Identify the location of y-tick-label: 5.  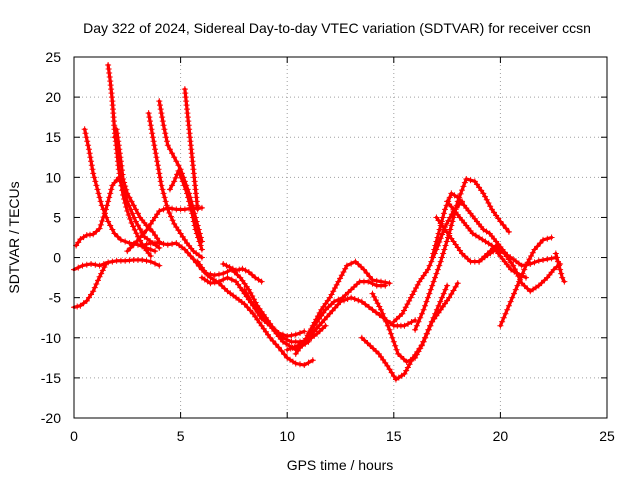
(57, 217).